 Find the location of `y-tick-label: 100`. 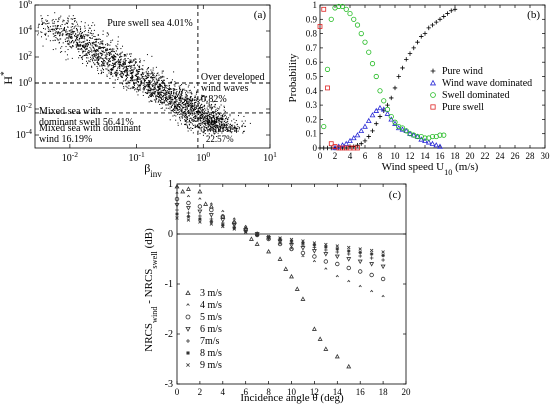

y-tick-label: 100 is located at coordinates (25, 82).